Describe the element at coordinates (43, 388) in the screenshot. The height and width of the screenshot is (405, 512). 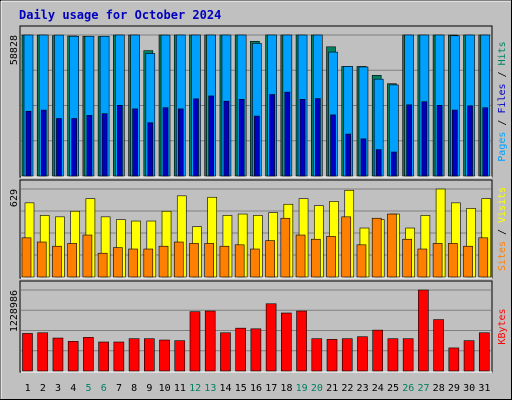
I see `x-tick-label-2: 2` at that location.